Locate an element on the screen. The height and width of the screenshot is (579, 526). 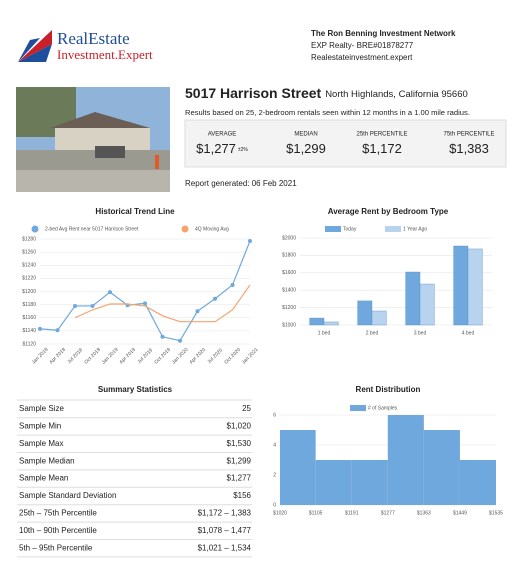
x-tick-label: Jul 2018 is located at coordinates (75, 356).